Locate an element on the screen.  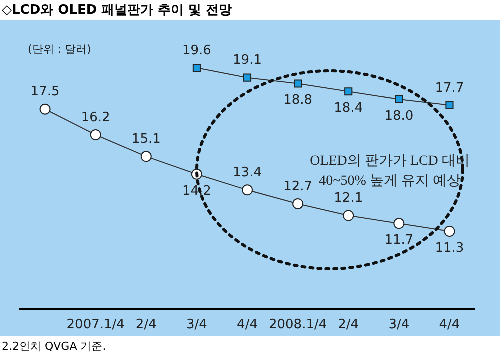
x-tick-label: 2007.1/4 is located at coordinates (95, 325).